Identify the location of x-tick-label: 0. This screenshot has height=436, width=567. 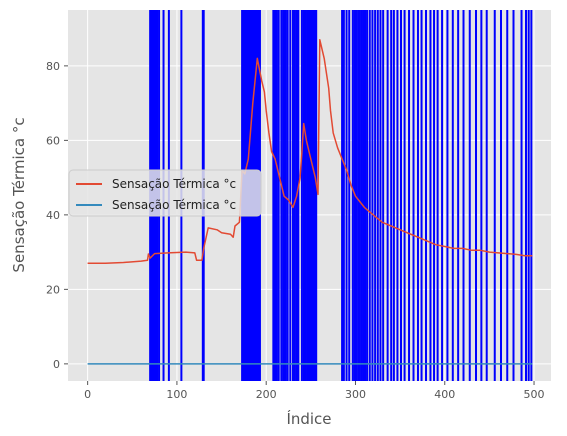
(87, 394).